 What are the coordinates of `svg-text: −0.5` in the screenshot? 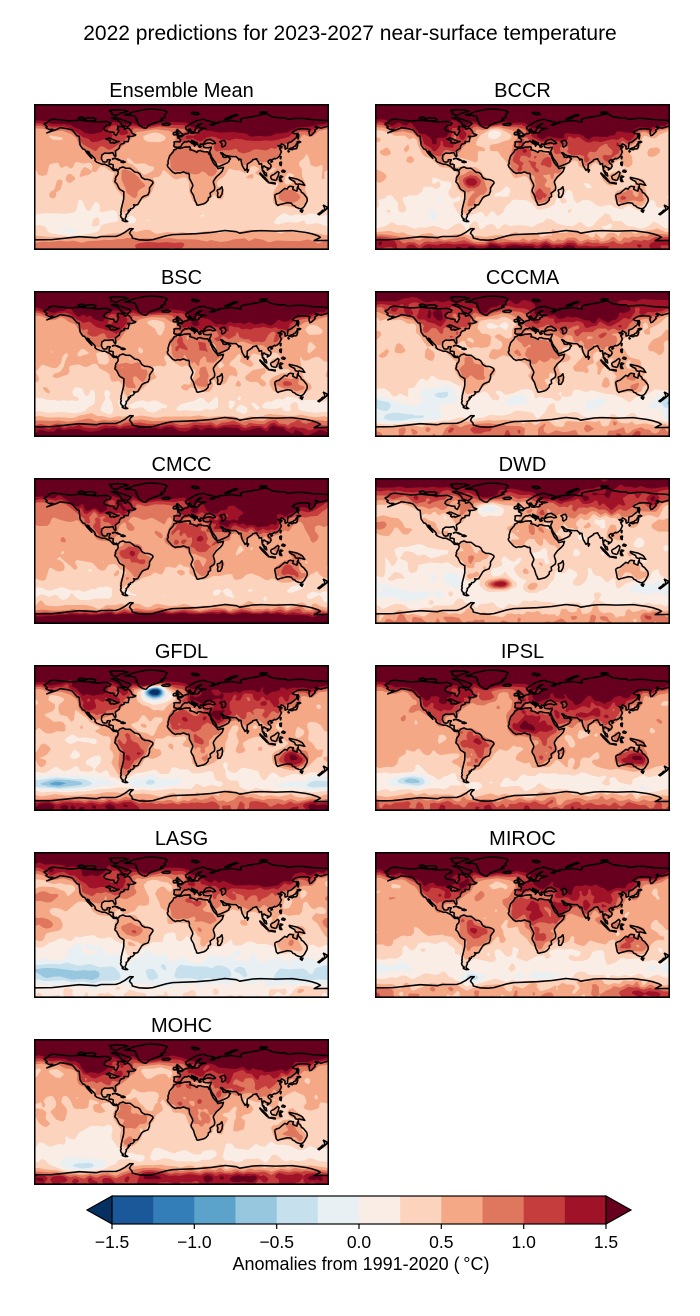 It's located at (276, 1242).